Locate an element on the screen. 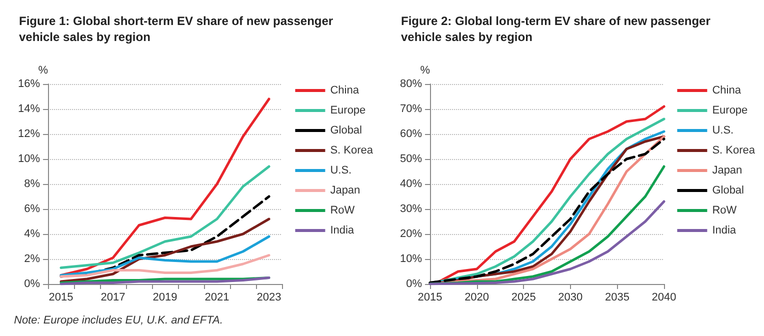 Image resolution: width=764 pixels, height=336 pixels. y-tick-label: 2% is located at coordinates (32, 259).